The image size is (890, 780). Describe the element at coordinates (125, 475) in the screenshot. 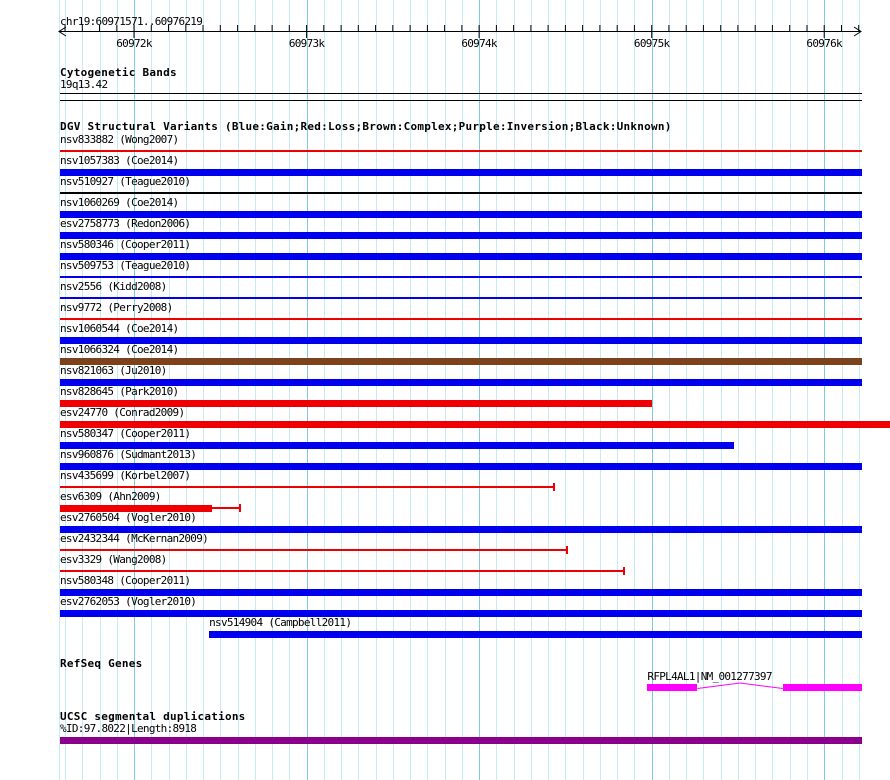

I see `variant-label: nsv435699 (Korbel2007)` at that location.